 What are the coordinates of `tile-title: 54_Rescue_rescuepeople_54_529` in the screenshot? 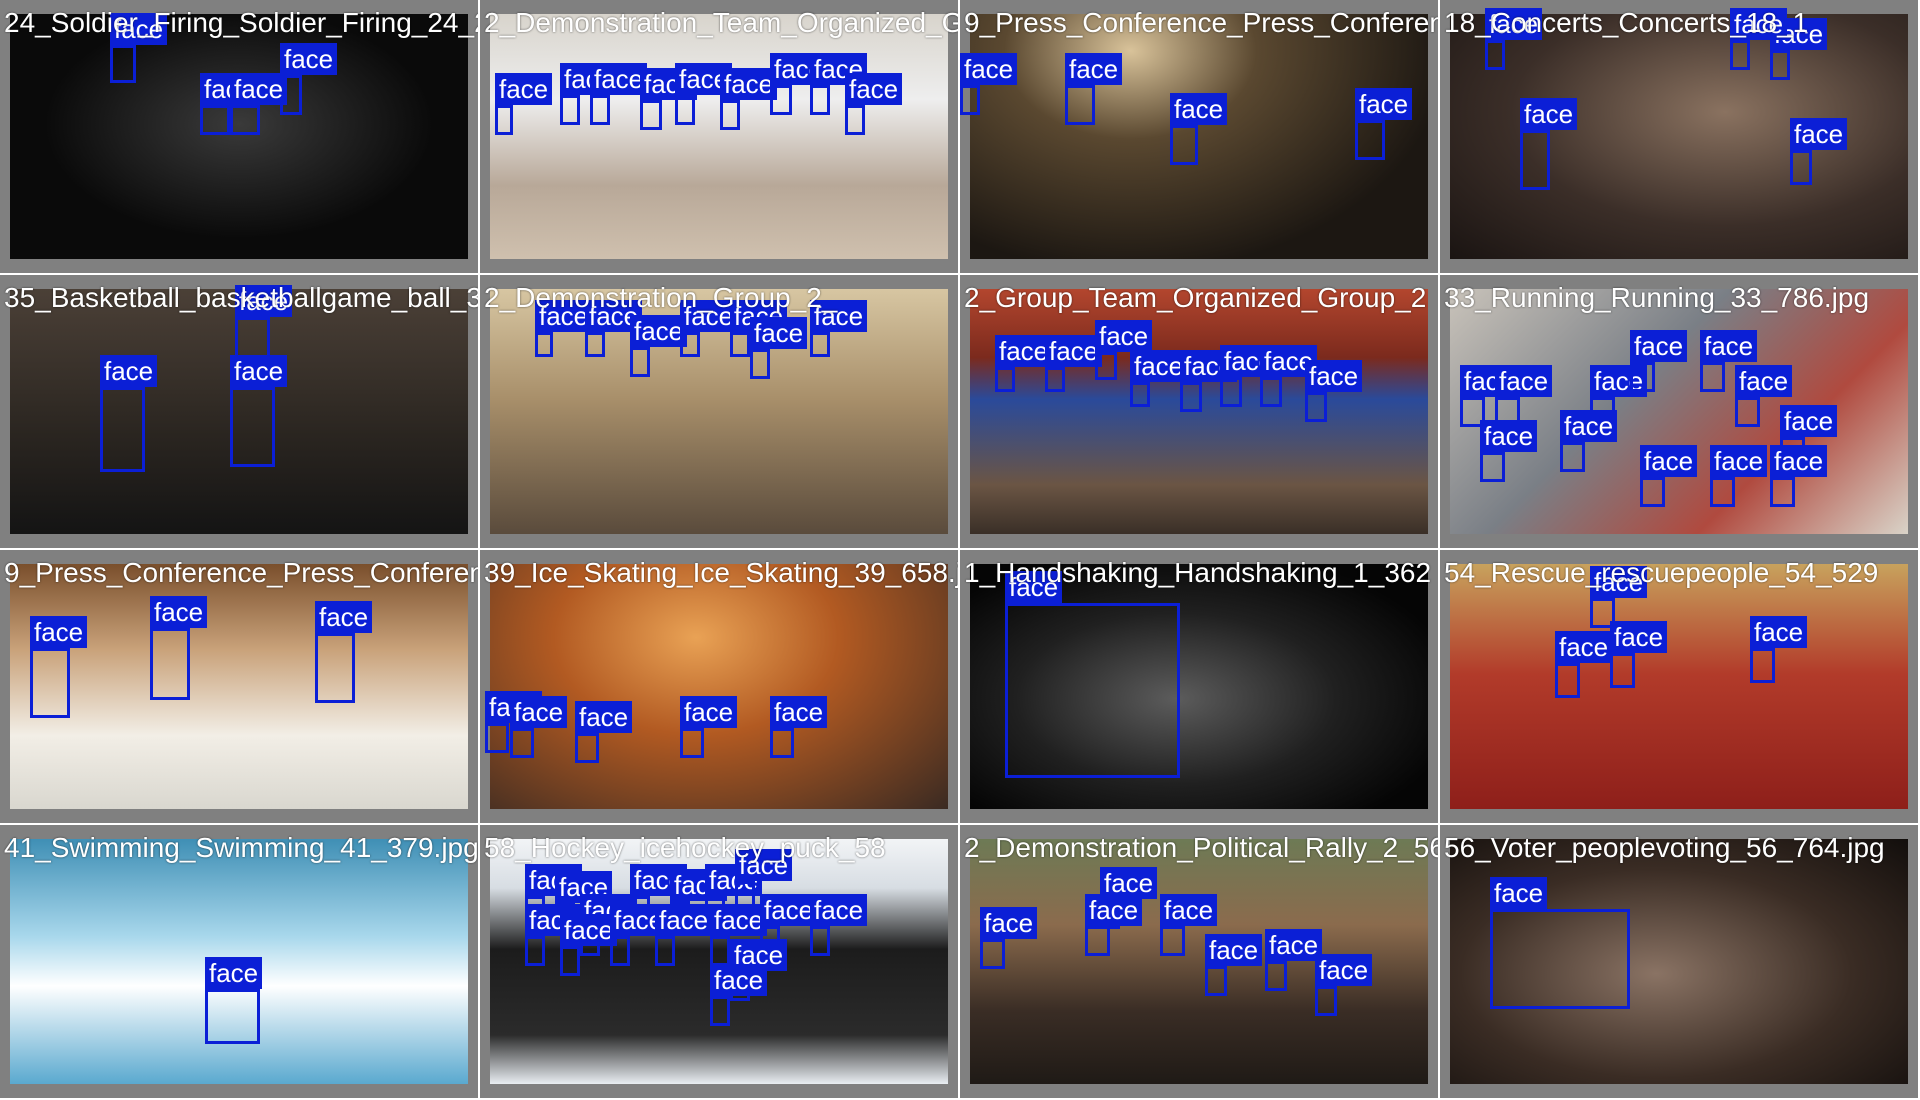 It's located at (1661, 572).